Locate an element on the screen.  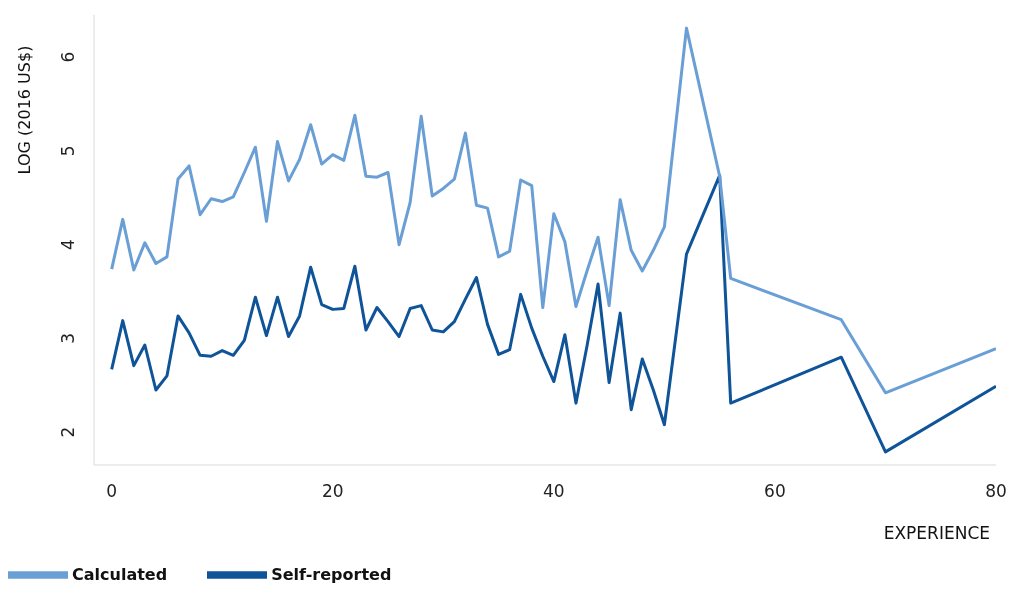
x-axis-title: EXPERIENCE is located at coordinates (936, 533).